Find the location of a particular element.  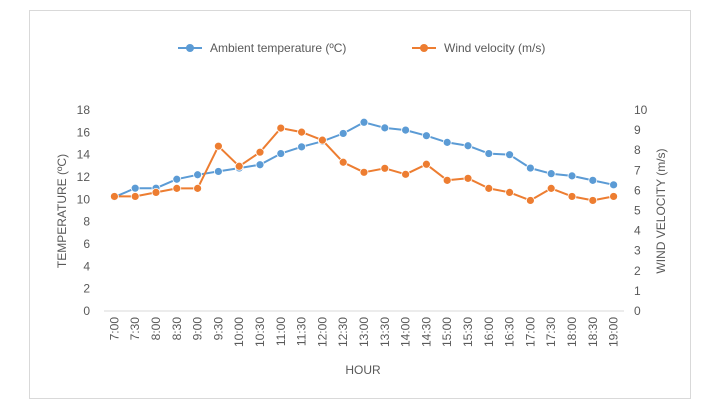

legend-label: Wind velocity (m/s) is located at coordinates (494, 48).